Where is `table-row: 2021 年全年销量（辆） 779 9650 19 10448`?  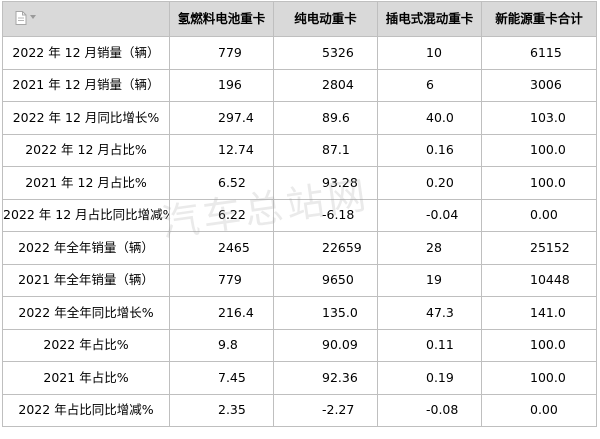
table-row: 2021 年全年销量（辆） 779 9650 19 10448 is located at coordinates (299, 280).